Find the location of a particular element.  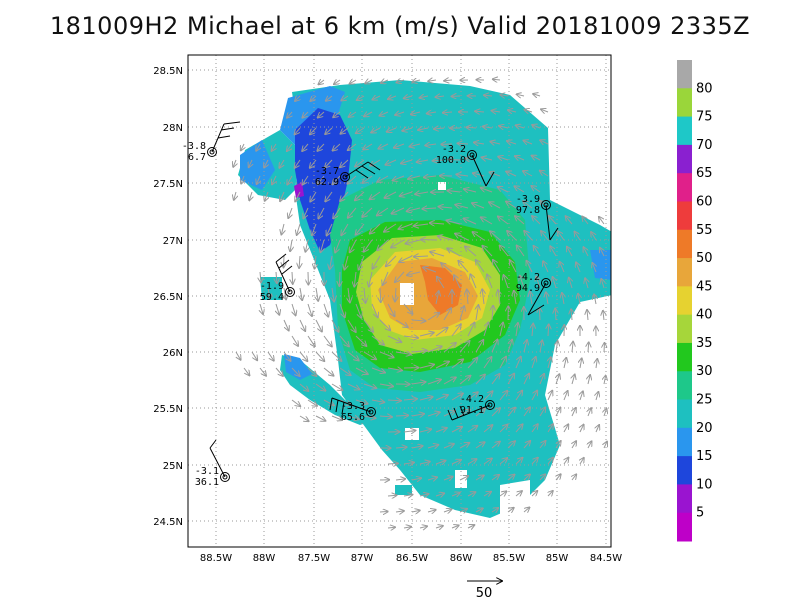

observation-station: -3.762.9 is located at coordinates (348, 174).